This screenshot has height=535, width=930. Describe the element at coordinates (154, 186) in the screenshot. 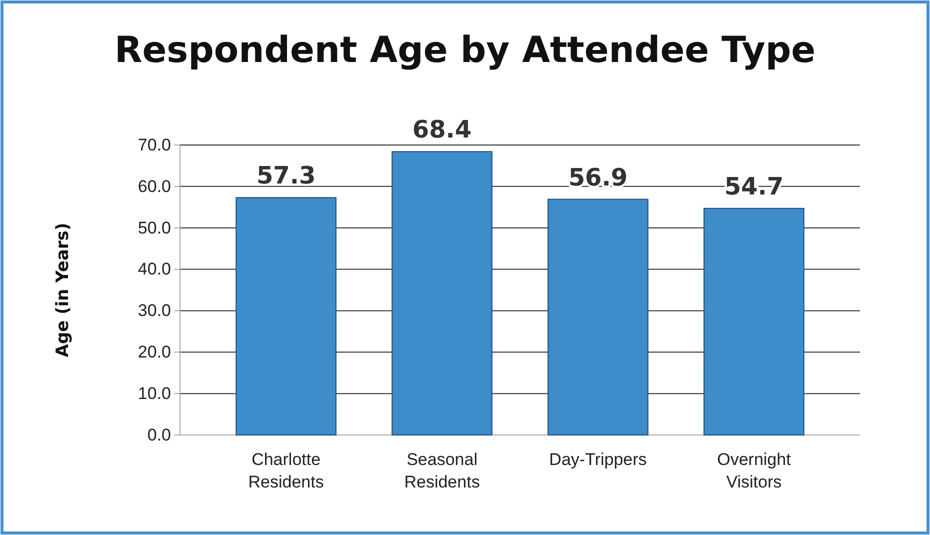

I see `y-tick-label: 60.0` at that location.